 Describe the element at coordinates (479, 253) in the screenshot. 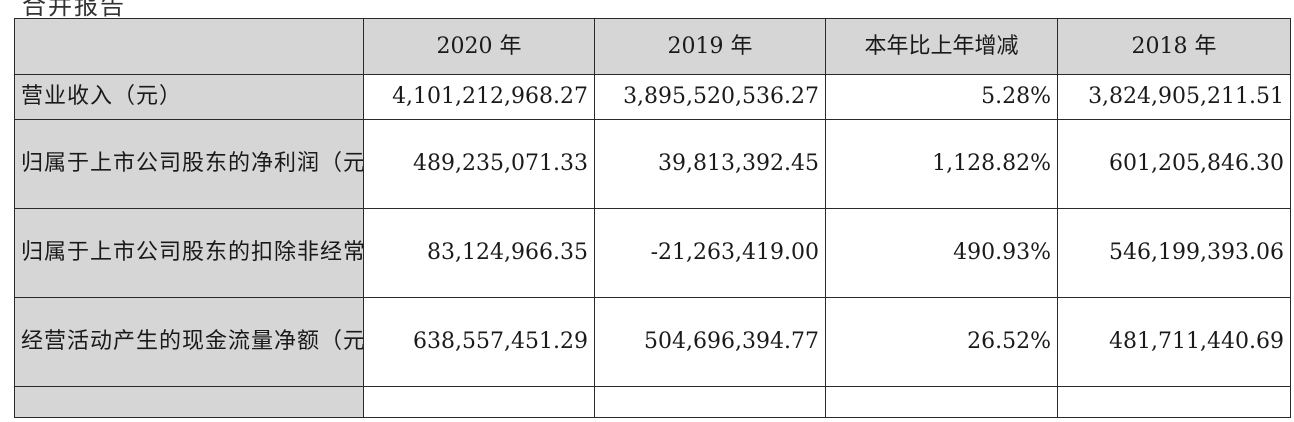

I see `cell-value: 83,124,966.35` at that location.